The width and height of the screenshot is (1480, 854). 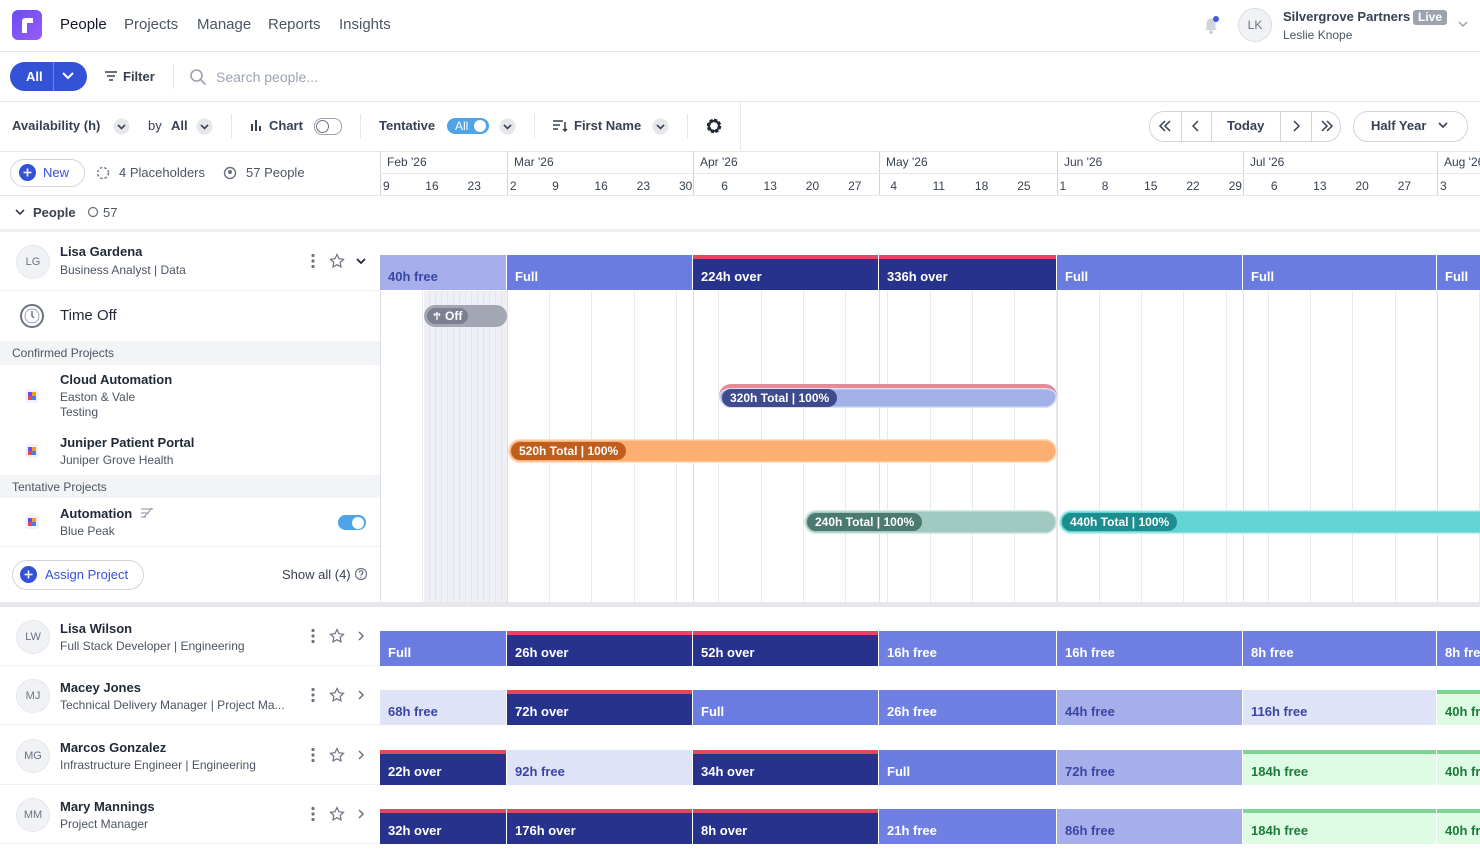 I want to click on time-off-bar: Off, so click(x=465, y=316).